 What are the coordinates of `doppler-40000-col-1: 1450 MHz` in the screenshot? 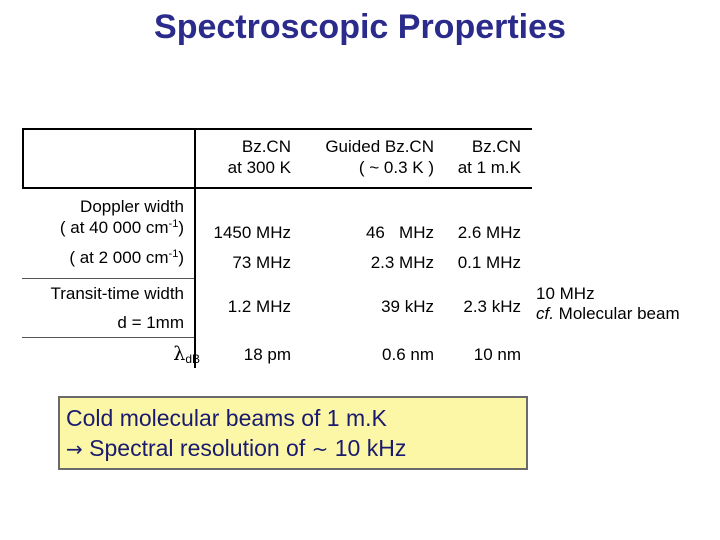 It's located at (252, 232).